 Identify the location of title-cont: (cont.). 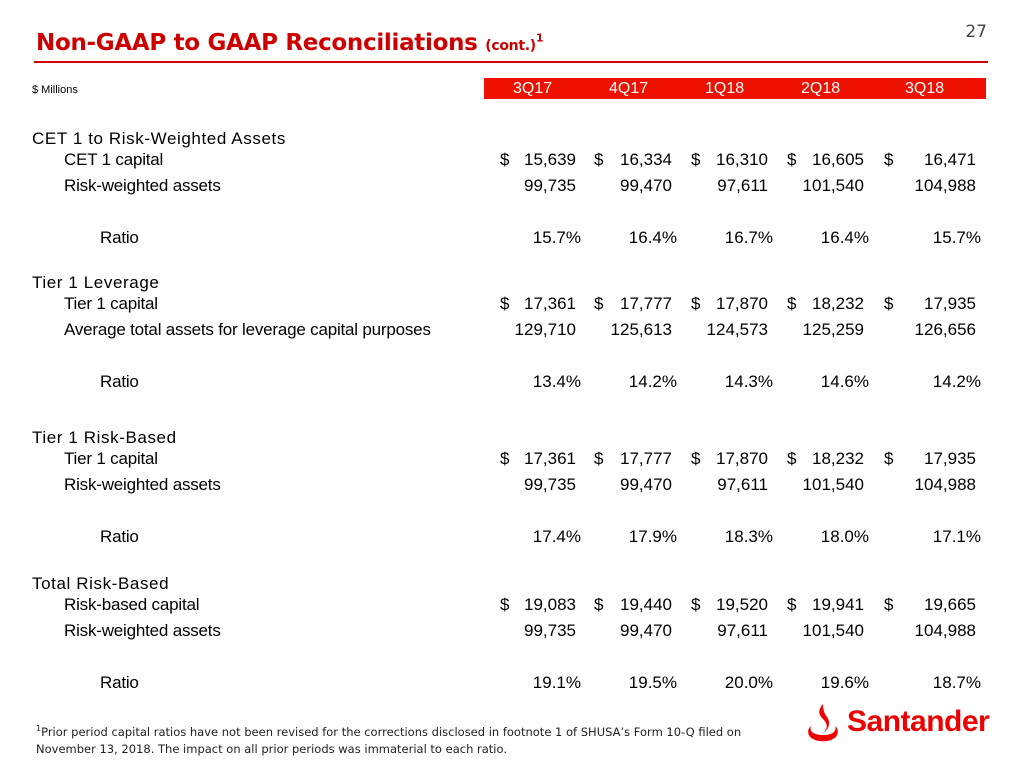
(510, 46).